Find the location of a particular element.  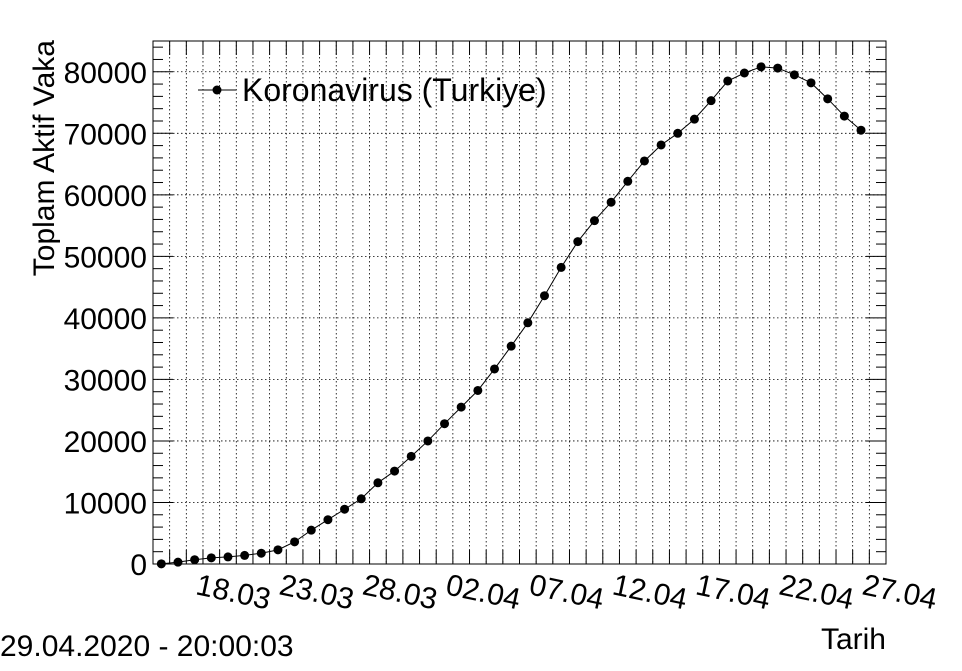

legend-label: Koronavirus (Turkiye) is located at coordinates (394, 90).